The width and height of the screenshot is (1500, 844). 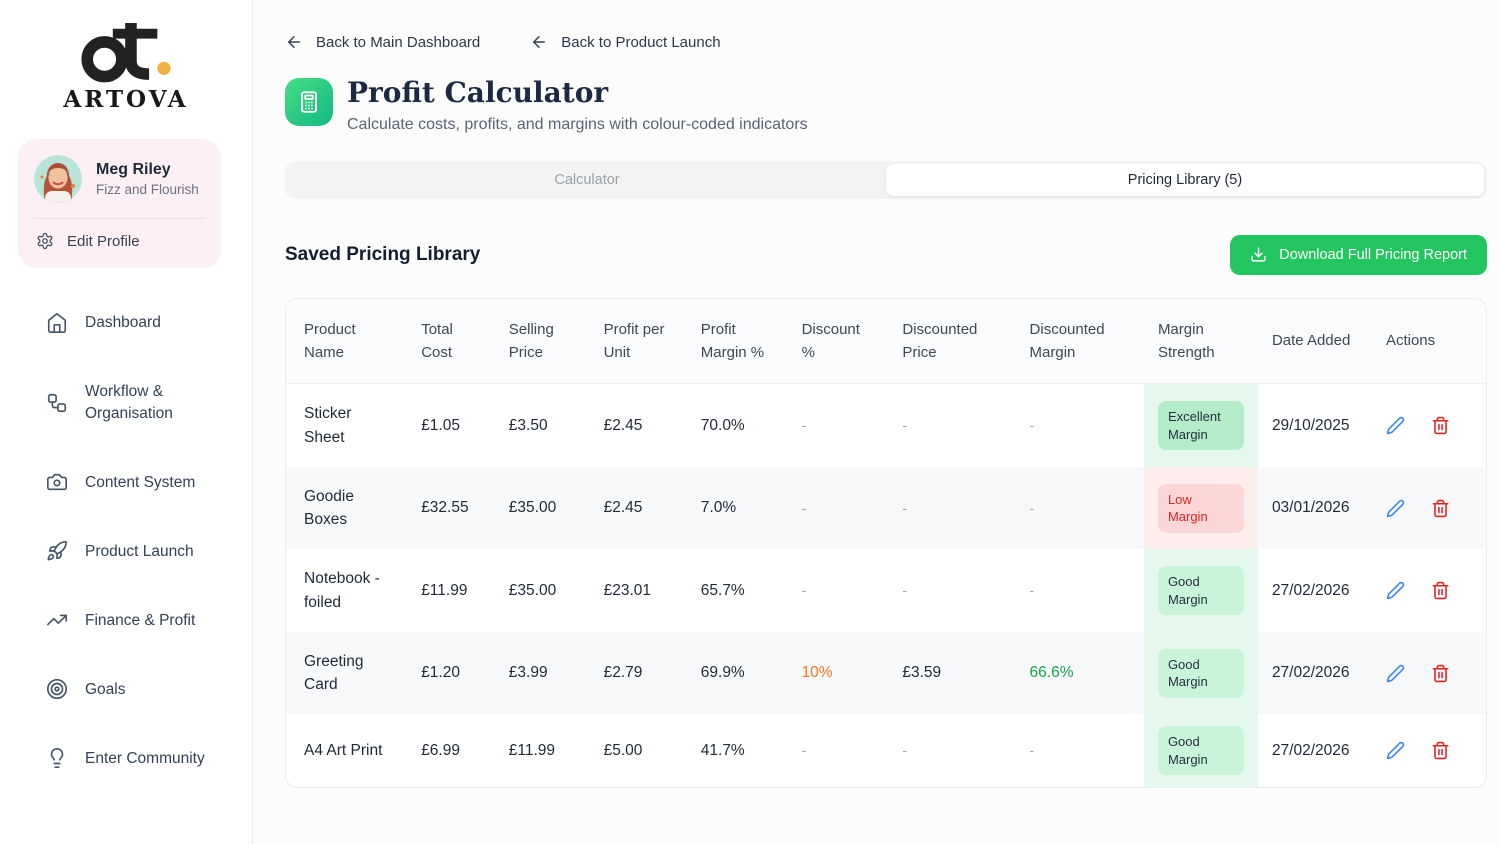 I want to click on download-report-button: Download Full Pricing Report, so click(x=1358, y=254).